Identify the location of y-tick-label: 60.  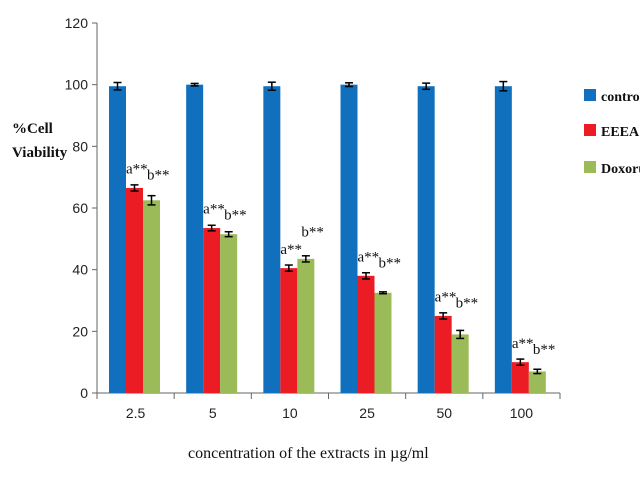
(80, 208).